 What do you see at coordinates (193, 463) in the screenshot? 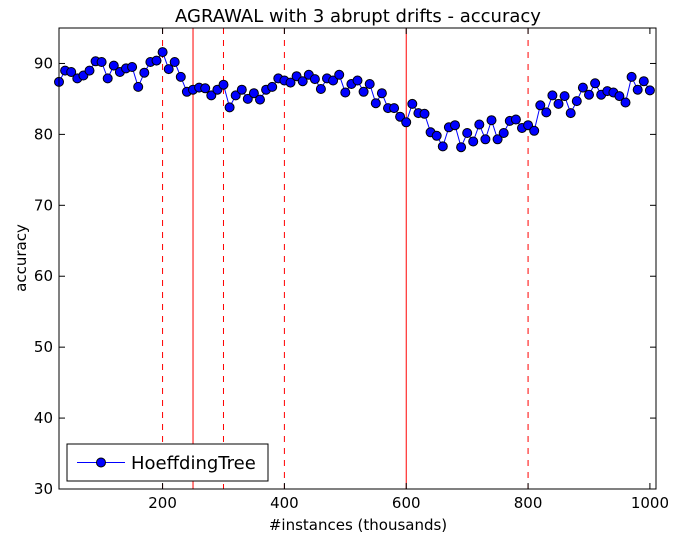
I see `legend-label-hoeffdingtree: HoeffdingTree` at bounding box center [193, 463].